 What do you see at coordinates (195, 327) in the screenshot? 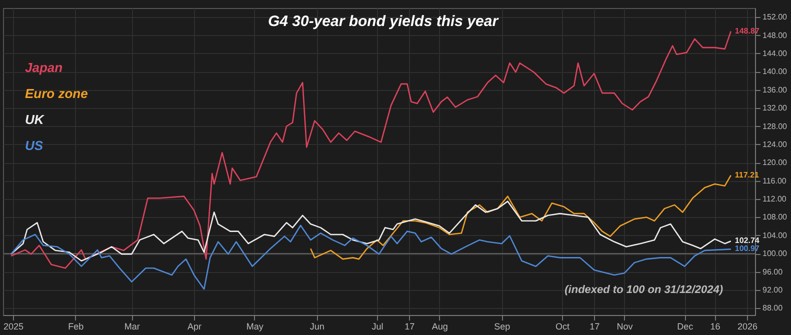
I see `x-tick-label: Apr` at bounding box center [195, 327].